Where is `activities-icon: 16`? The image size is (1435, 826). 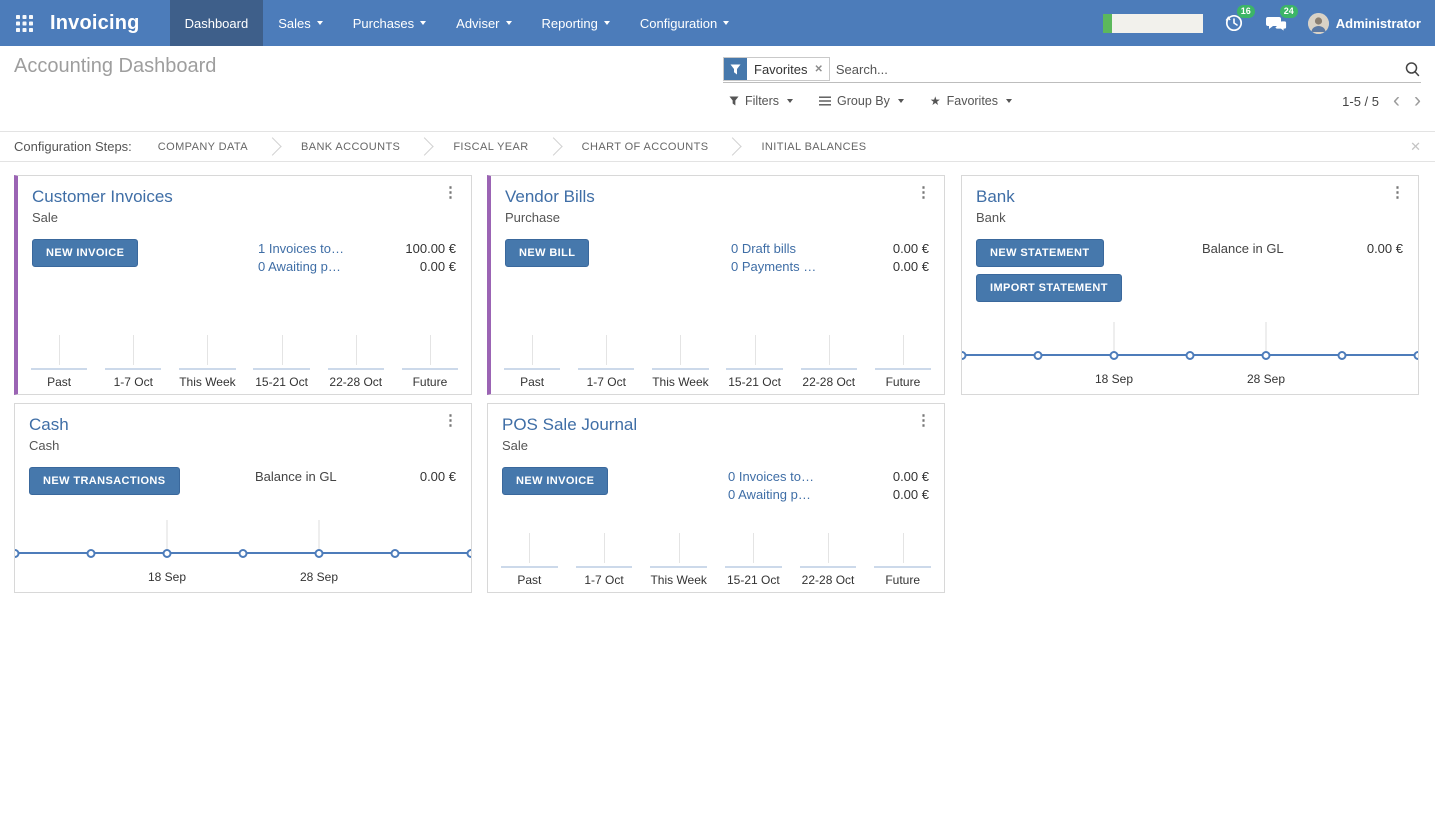
activities-icon: 16 is located at coordinates (1238, 20).